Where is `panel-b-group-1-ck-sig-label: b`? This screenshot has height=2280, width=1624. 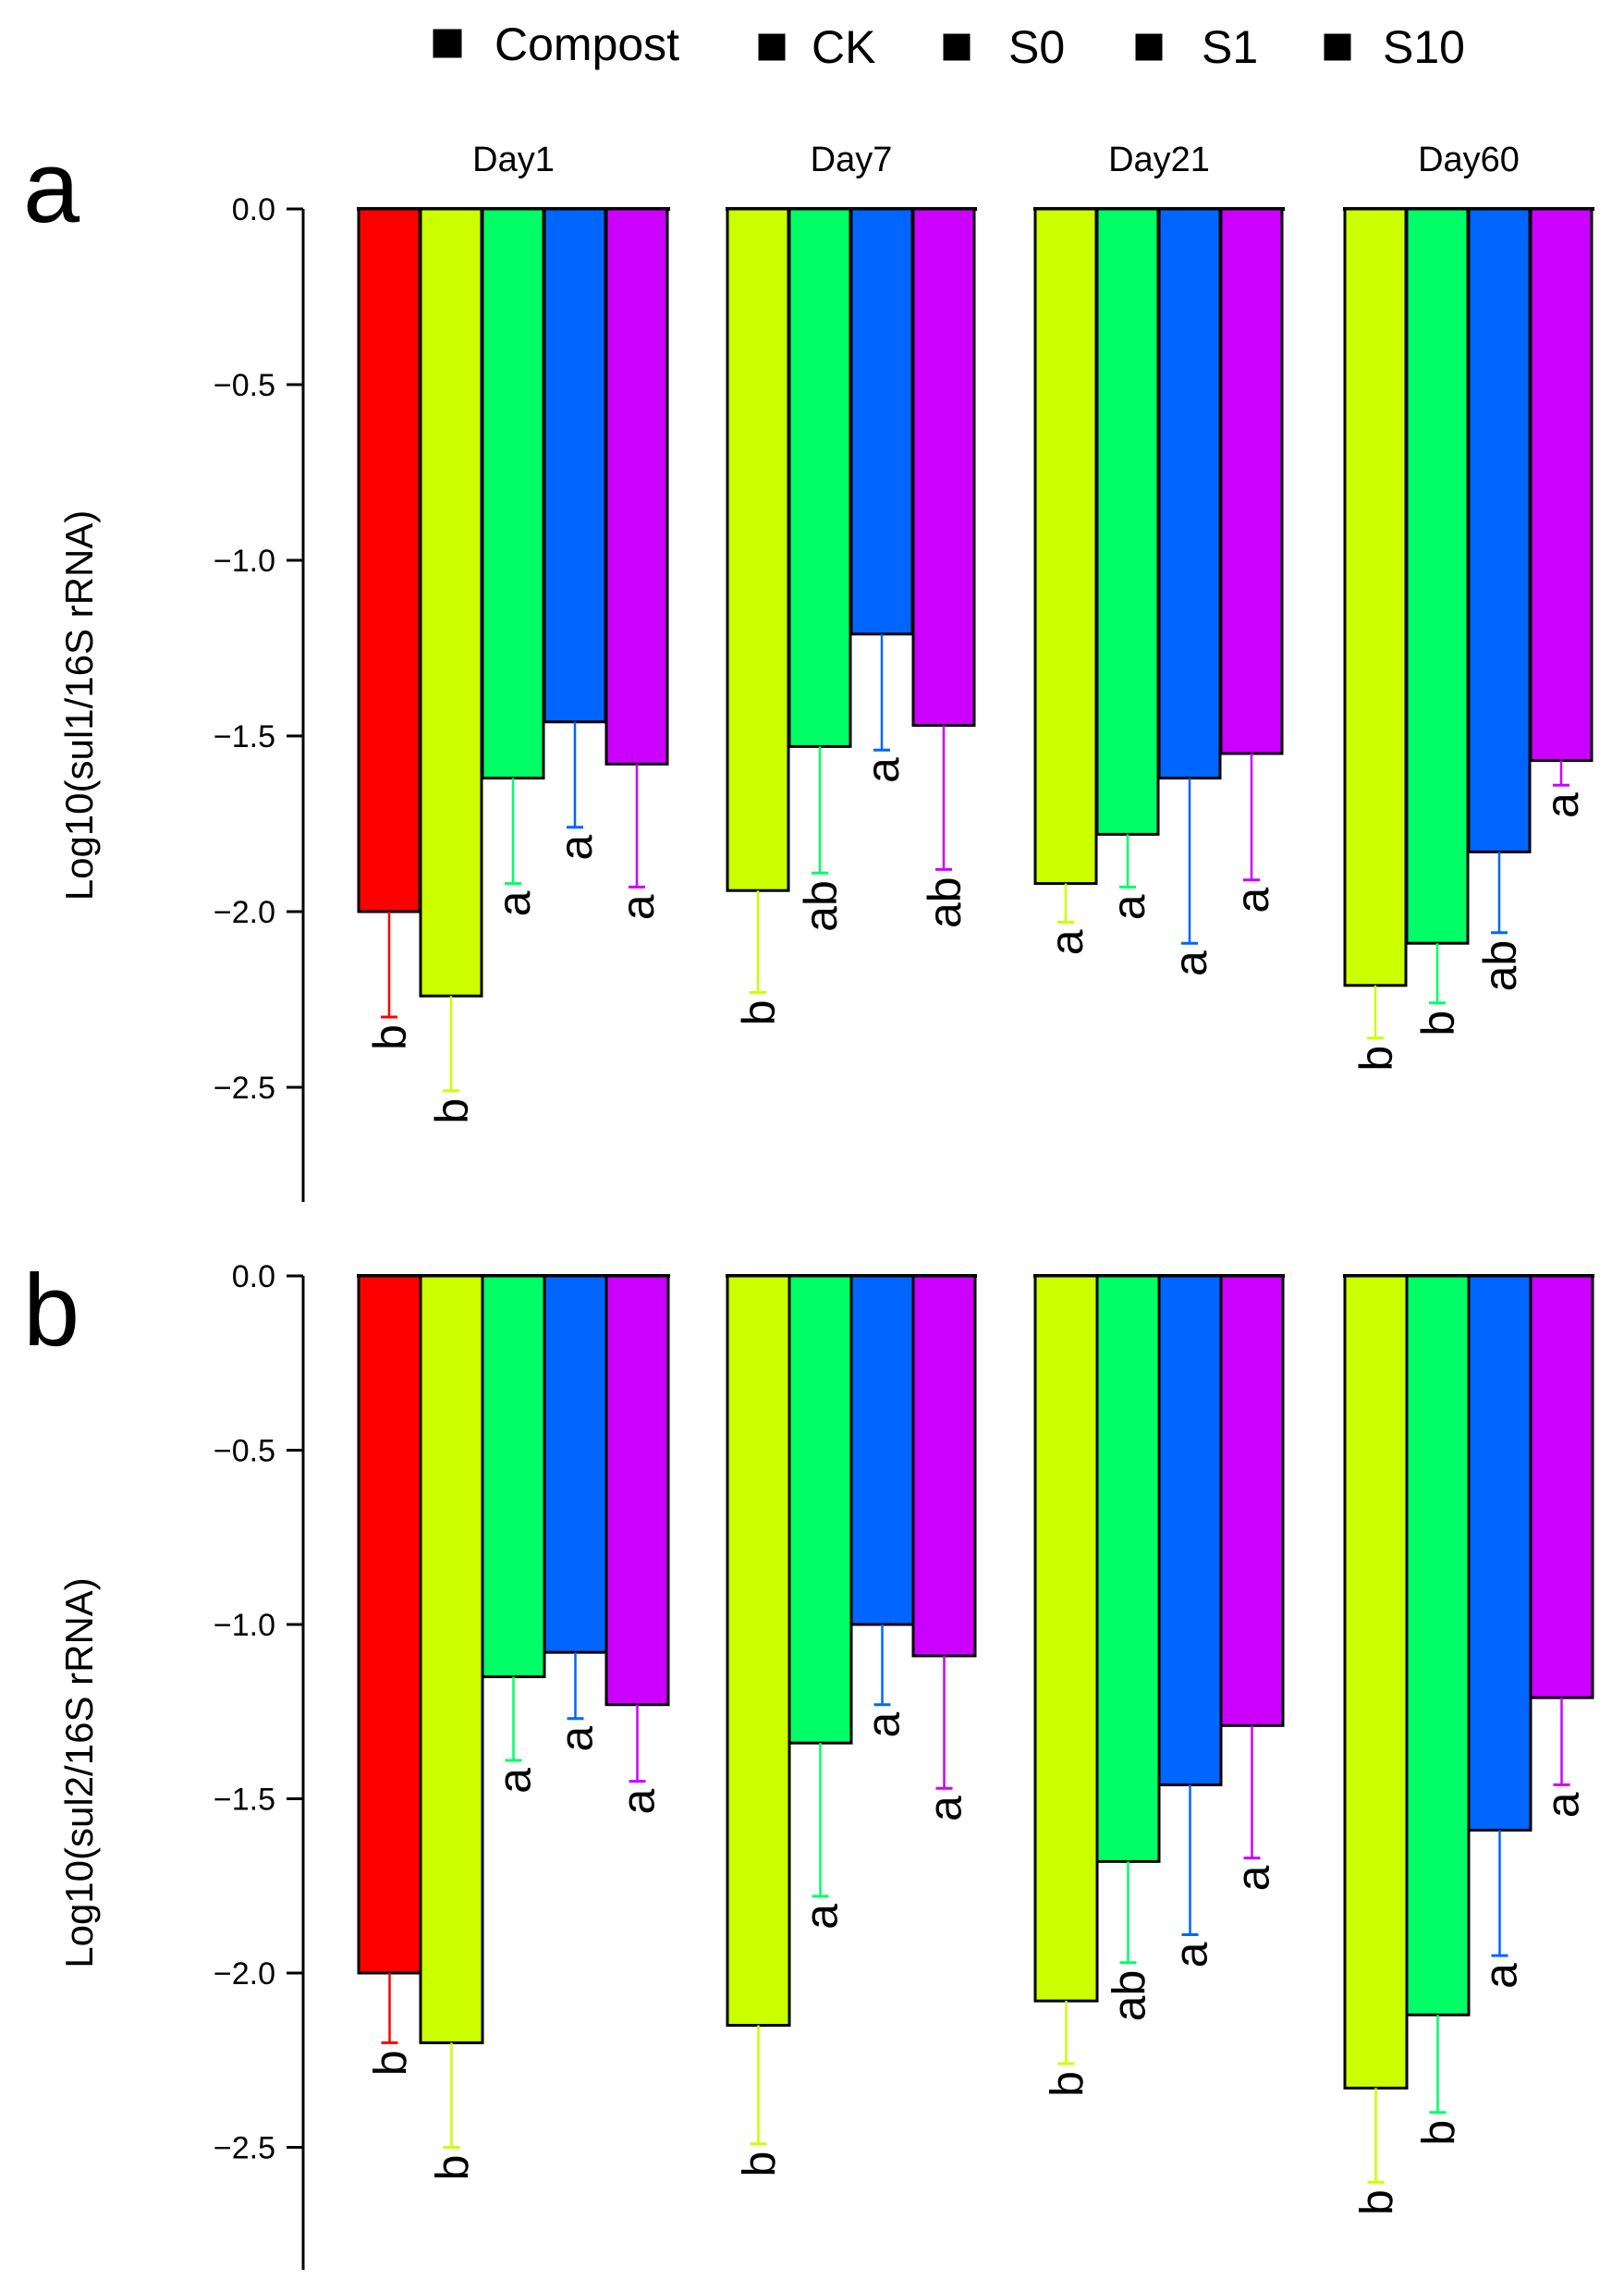 panel-b-group-1-ck-sig-label: b is located at coordinates (453, 2168).